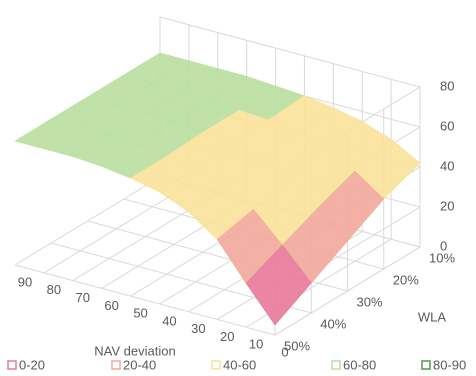  Describe the element at coordinates (432, 316) in the screenshot. I see `y-axis-title: WLA` at that location.